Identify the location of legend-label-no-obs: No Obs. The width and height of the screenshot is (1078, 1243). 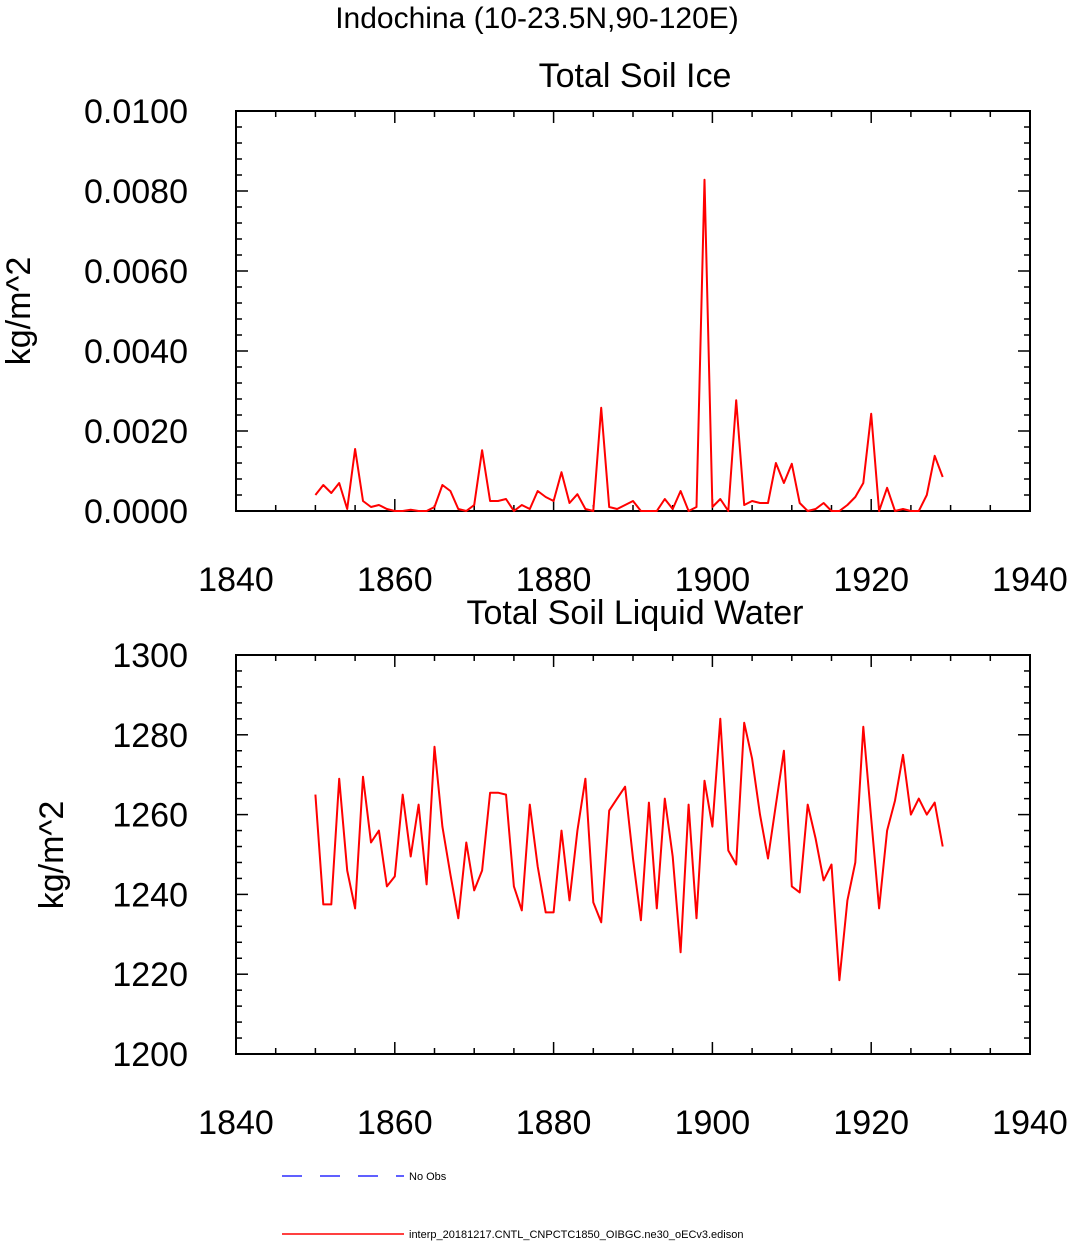
(428, 1177).